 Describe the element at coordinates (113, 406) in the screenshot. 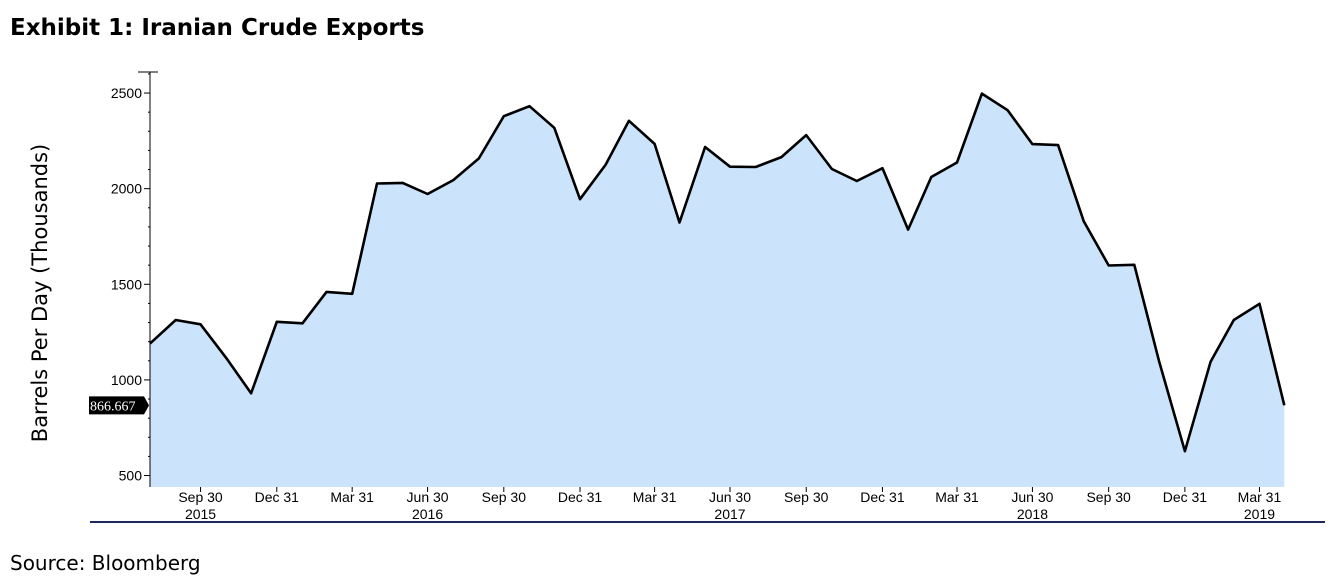

I see `last-value-label: 866.667` at that location.